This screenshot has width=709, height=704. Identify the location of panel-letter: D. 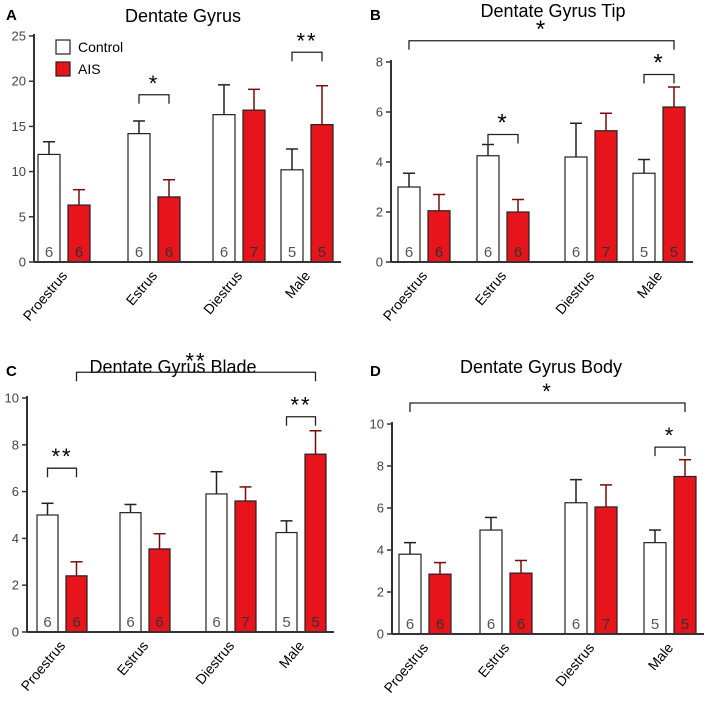
(375, 371).